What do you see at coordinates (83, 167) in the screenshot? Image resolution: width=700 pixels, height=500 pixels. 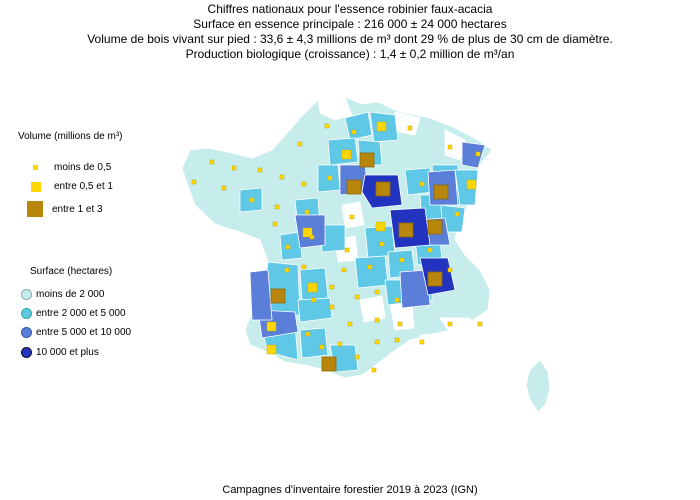 I see `legend-volume-label: moins de 0,5` at bounding box center [83, 167].